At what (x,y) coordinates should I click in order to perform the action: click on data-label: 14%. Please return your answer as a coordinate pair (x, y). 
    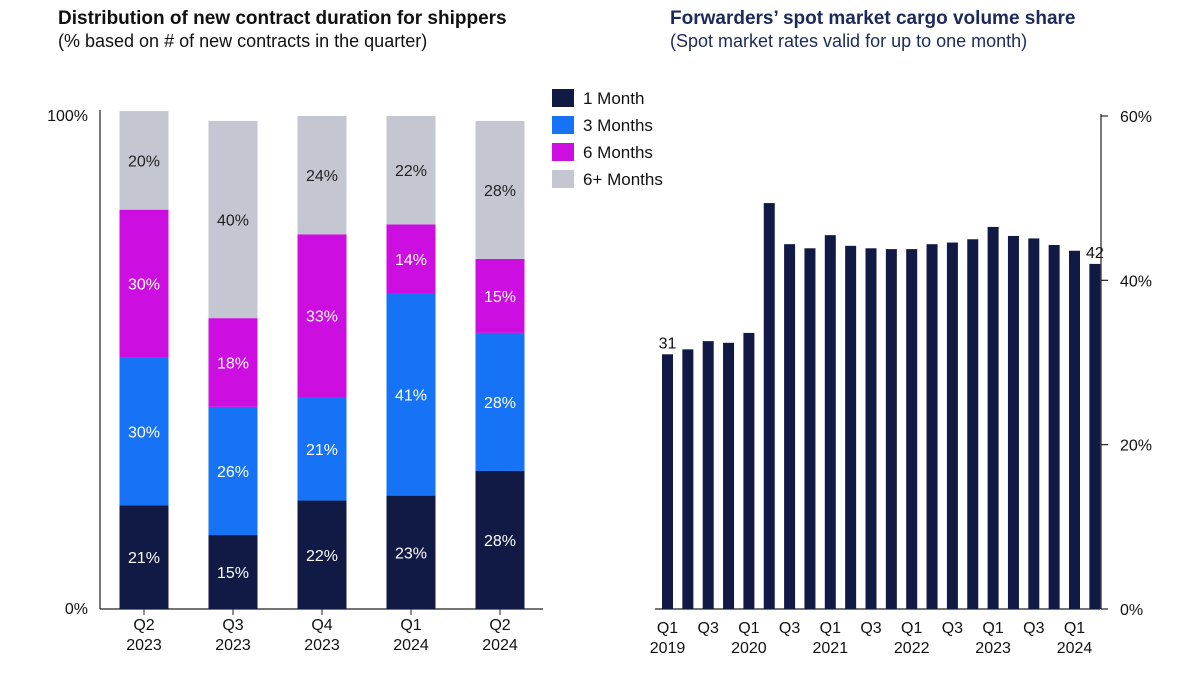
    Looking at the image, I should click on (411, 260).